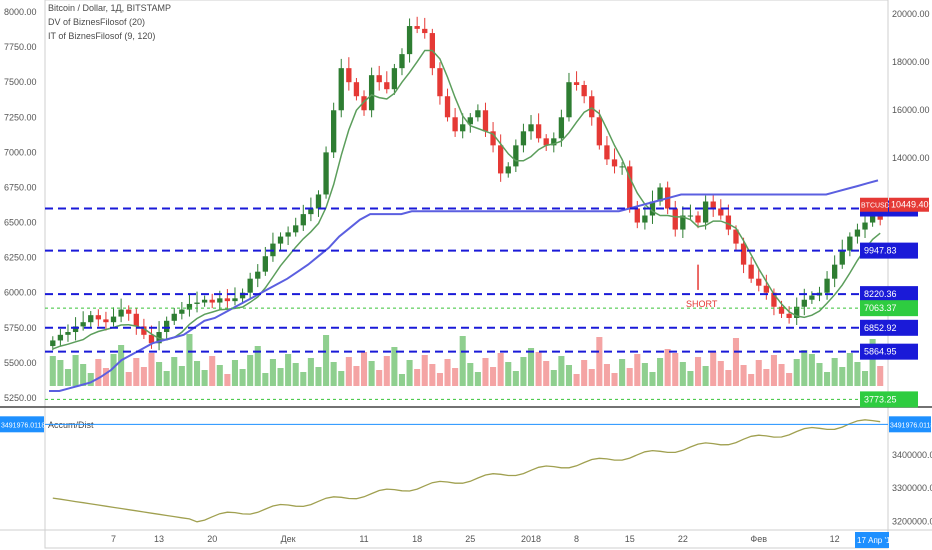 The image size is (932, 550). What do you see at coordinates (20, 293) in the screenshot?
I see `left-axis-tick: 6000.00` at bounding box center [20, 293].